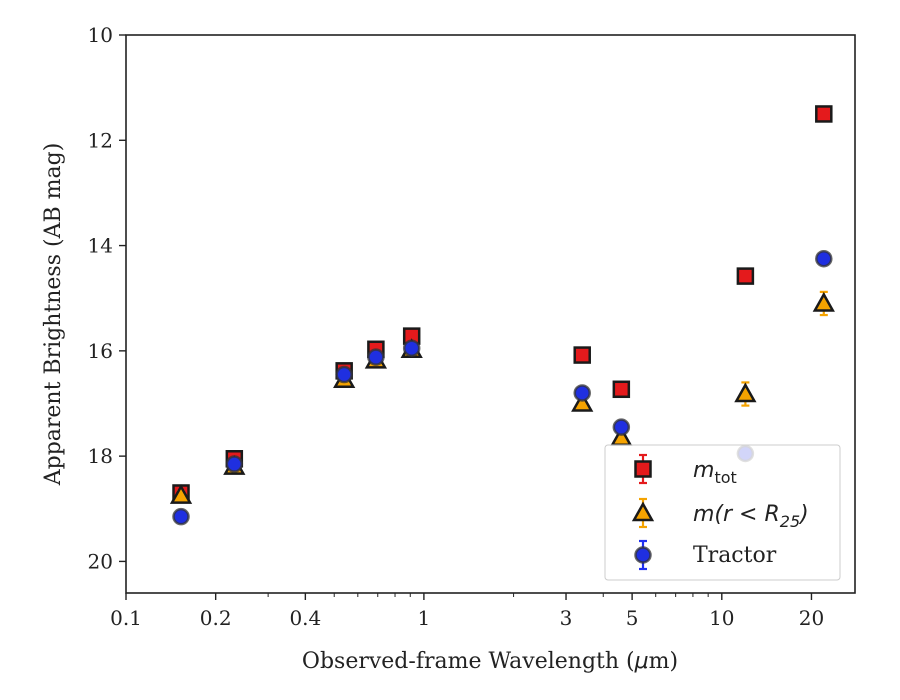 The image size is (900, 700). Describe the element at coordinates (216, 618) in the screenshot. I see `x-tick-label: 0.2` at that location.